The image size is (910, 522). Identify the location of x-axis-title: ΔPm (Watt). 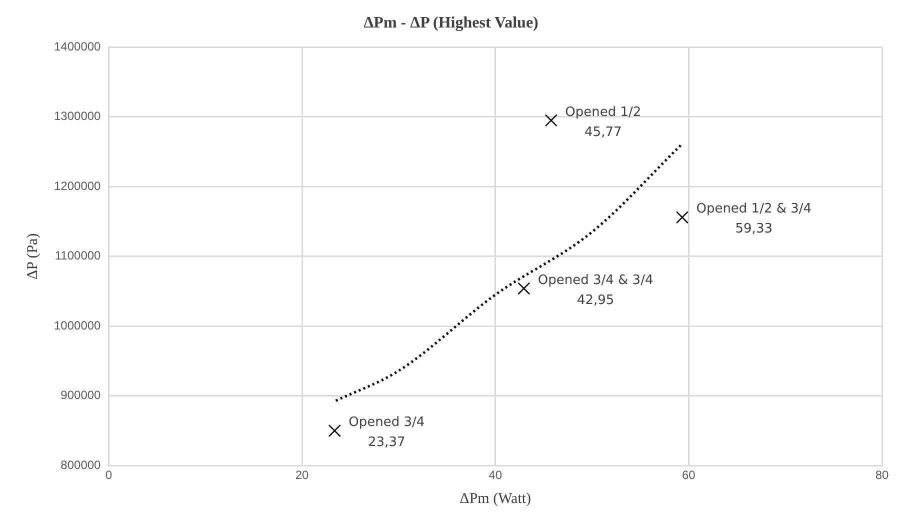
(496, 498).